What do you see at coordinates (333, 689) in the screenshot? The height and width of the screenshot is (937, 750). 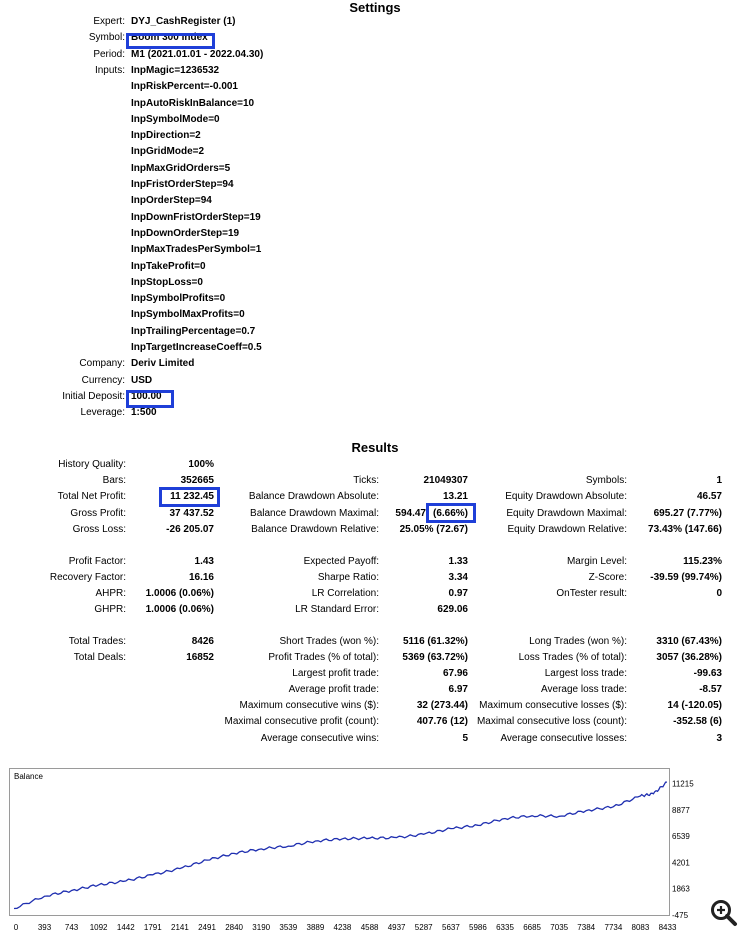 I see `result-label-average-profit-trade: Average profit trade:` at bounding box center [333, 689].